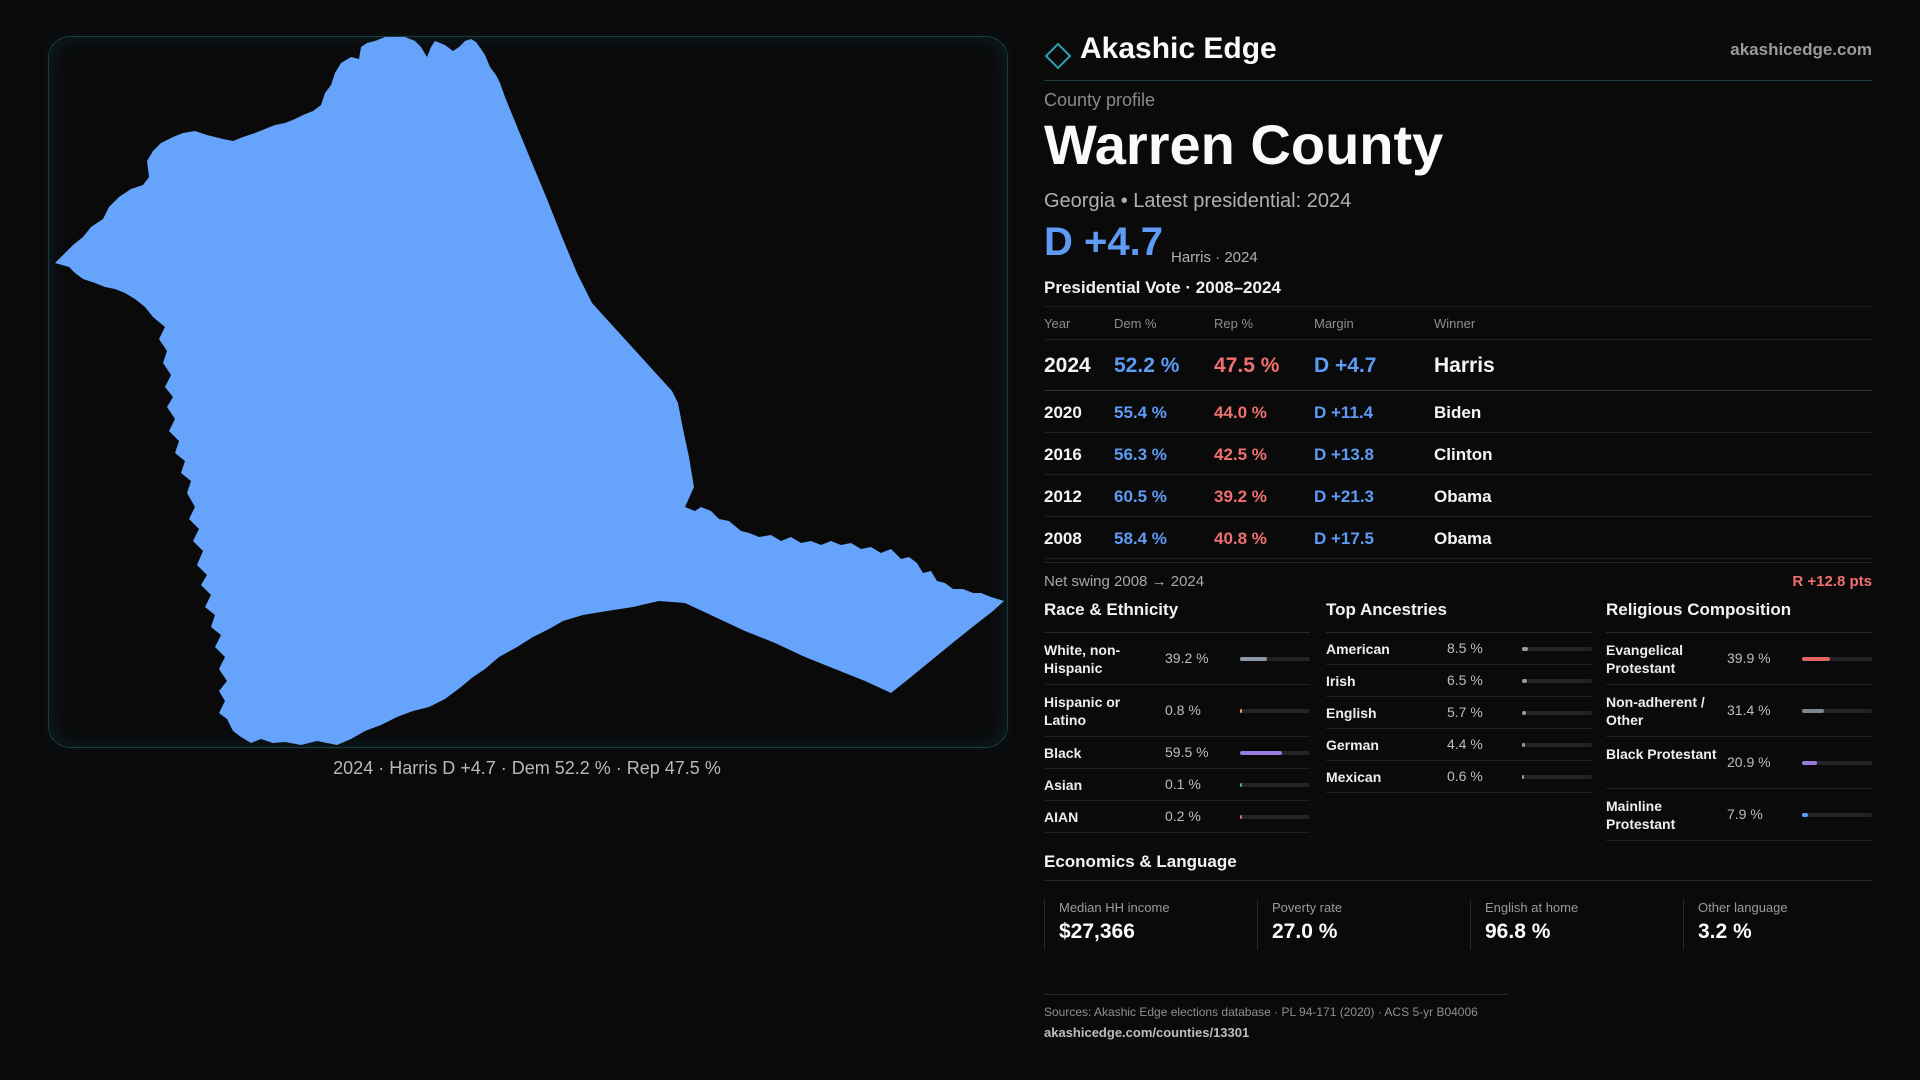  I want to click on column-header: Margin, so click(1334, 323).